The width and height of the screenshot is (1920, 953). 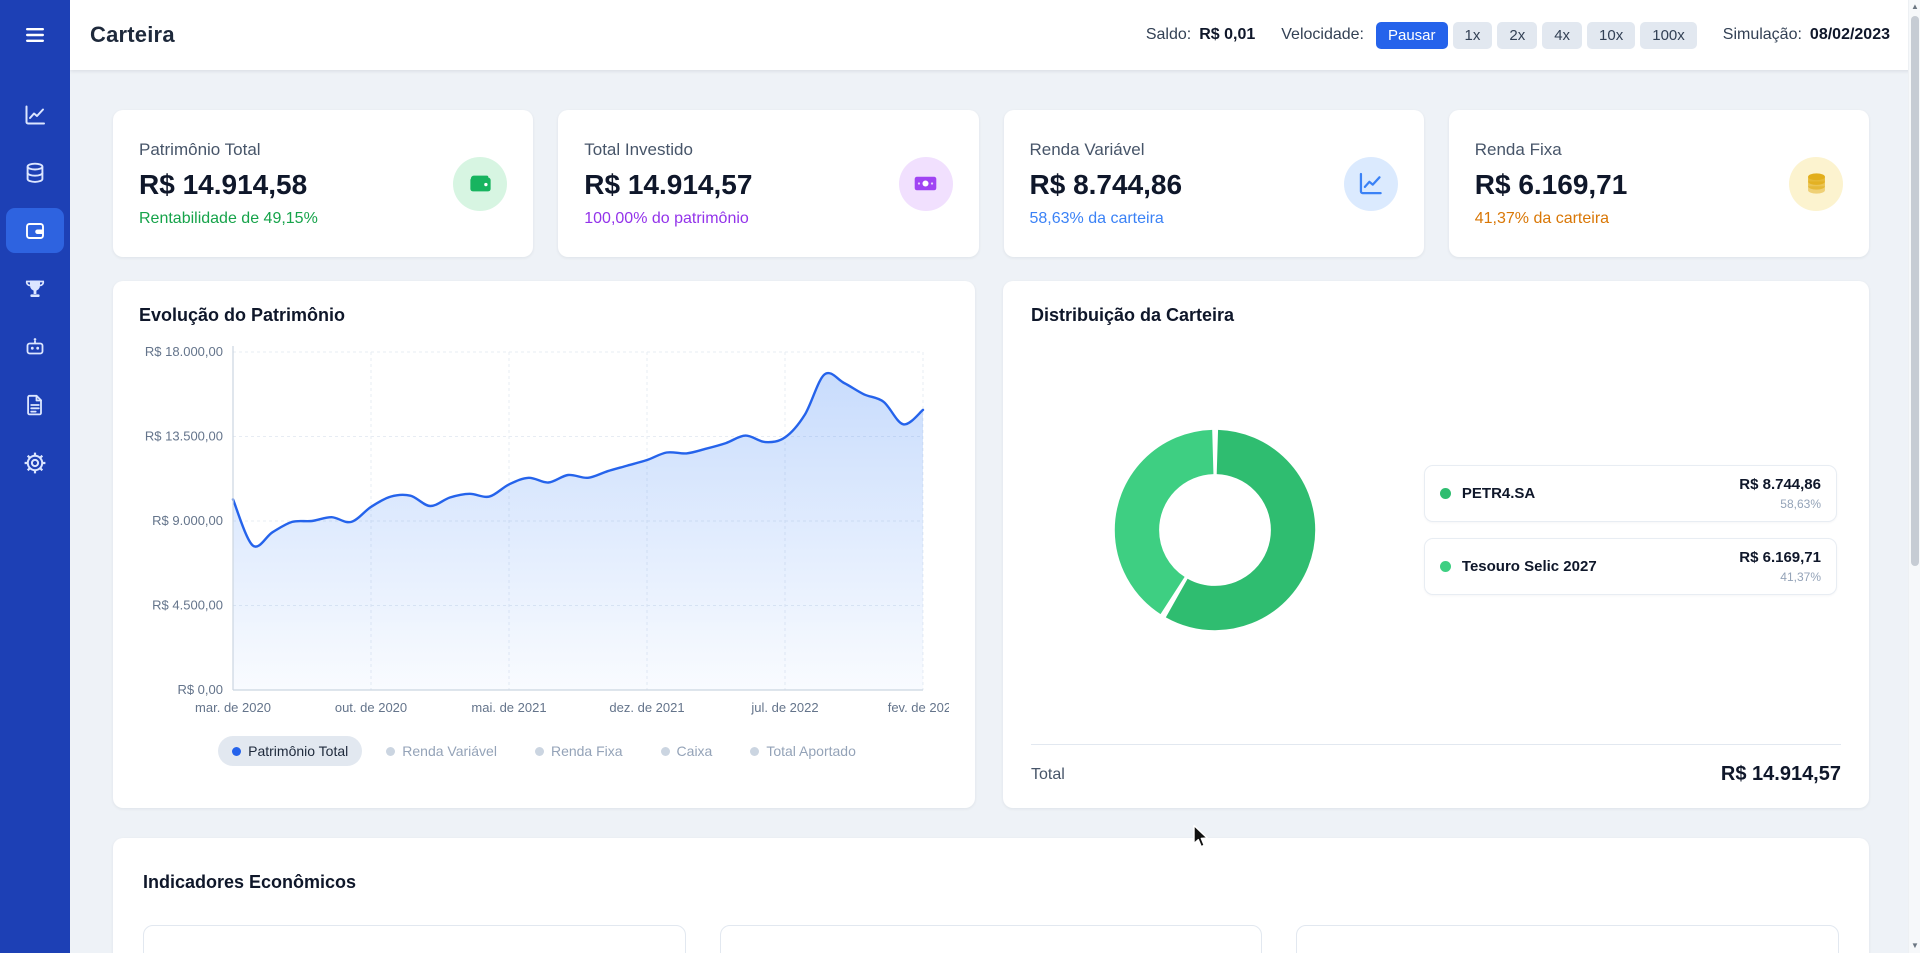 What do you see at coordinates (1215, 530) in the screenshot?
I see `donut-wrapper` at bounding box center [1215, 530].